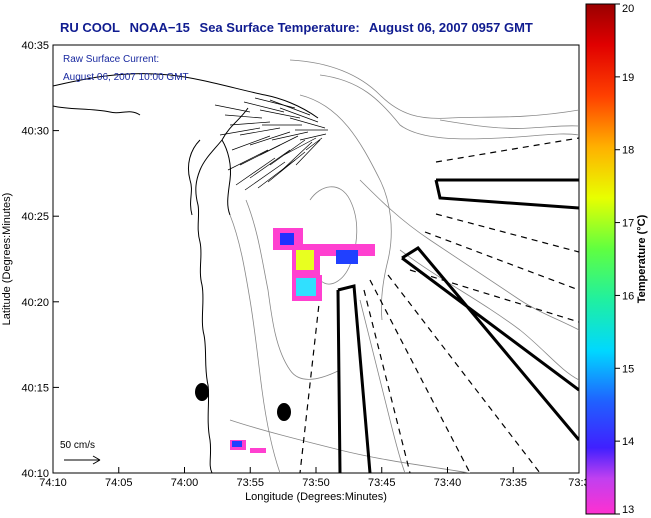  Describe the element at coordinates (513, 483) in the screenshot. I see `x-tick-label: 73:35` at that location.